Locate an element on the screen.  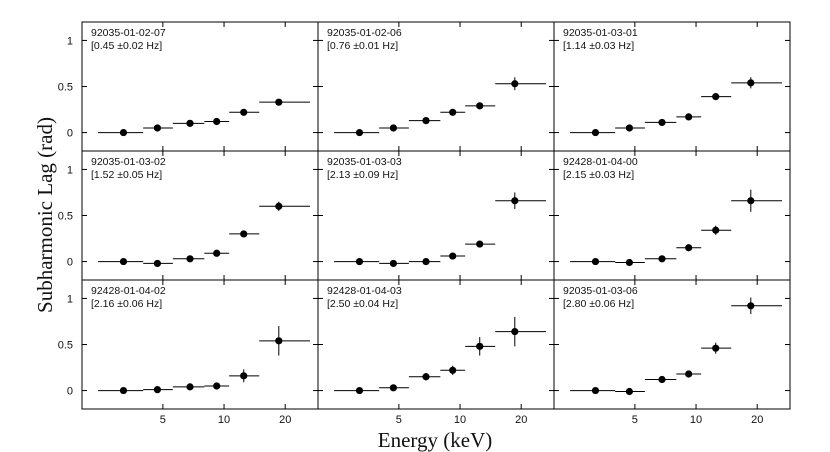
panel-obsid-label: 92428-01-04-03 is located at coordinates (364, 291).